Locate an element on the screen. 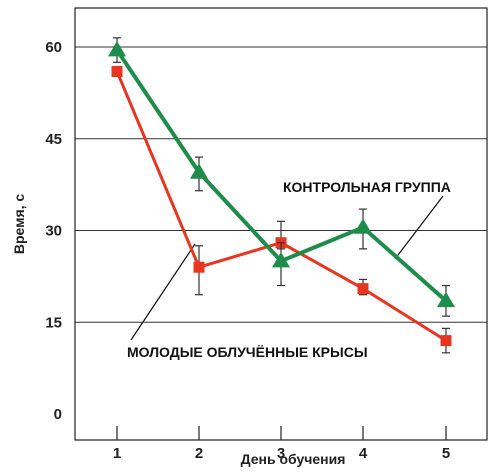 This screenshot has width=500, height=476. y-tick-label: 0 is located at coordinates (58, 414).